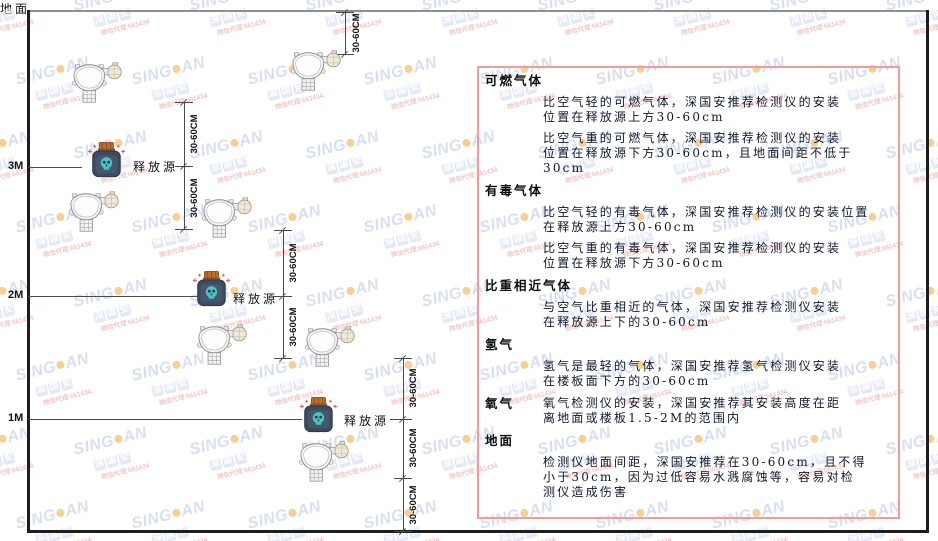  I want to click on guideline-line: 在释放源上方30-60cm, so click(620, 227).